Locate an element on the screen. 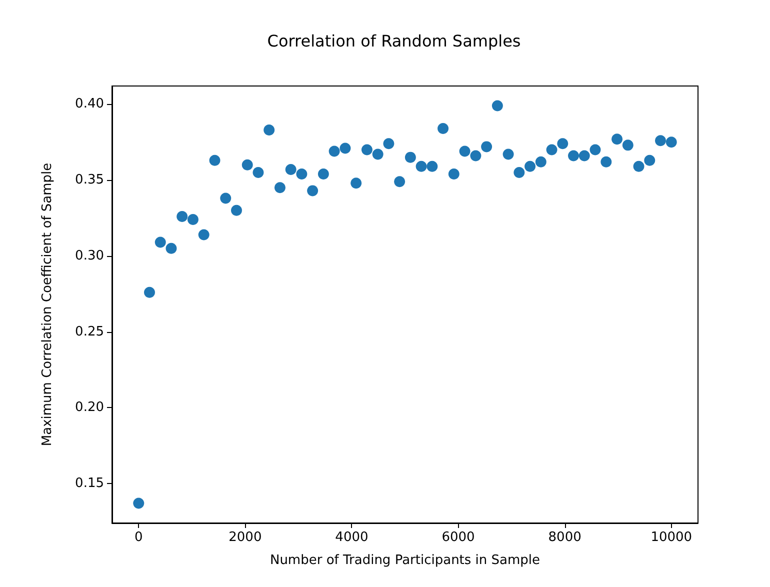  x-tick-label: 4000 is located at coordinates (351, 537).